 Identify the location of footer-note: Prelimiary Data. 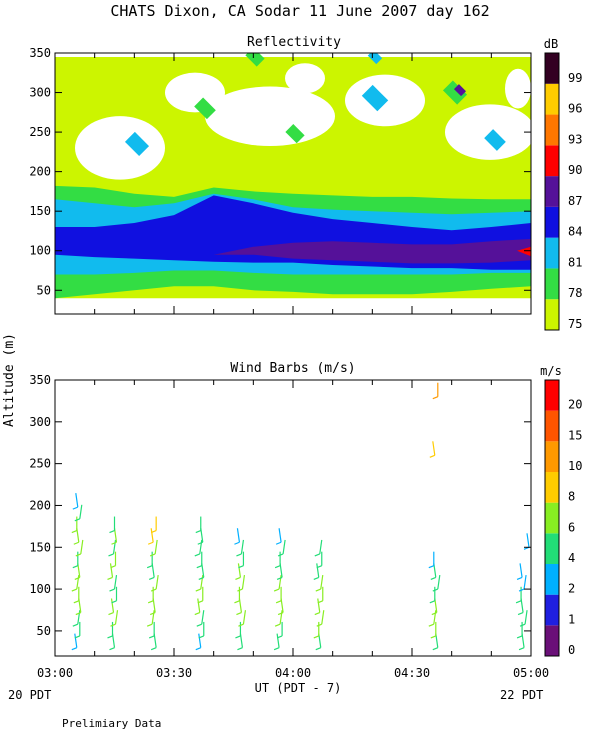
(111, 723).